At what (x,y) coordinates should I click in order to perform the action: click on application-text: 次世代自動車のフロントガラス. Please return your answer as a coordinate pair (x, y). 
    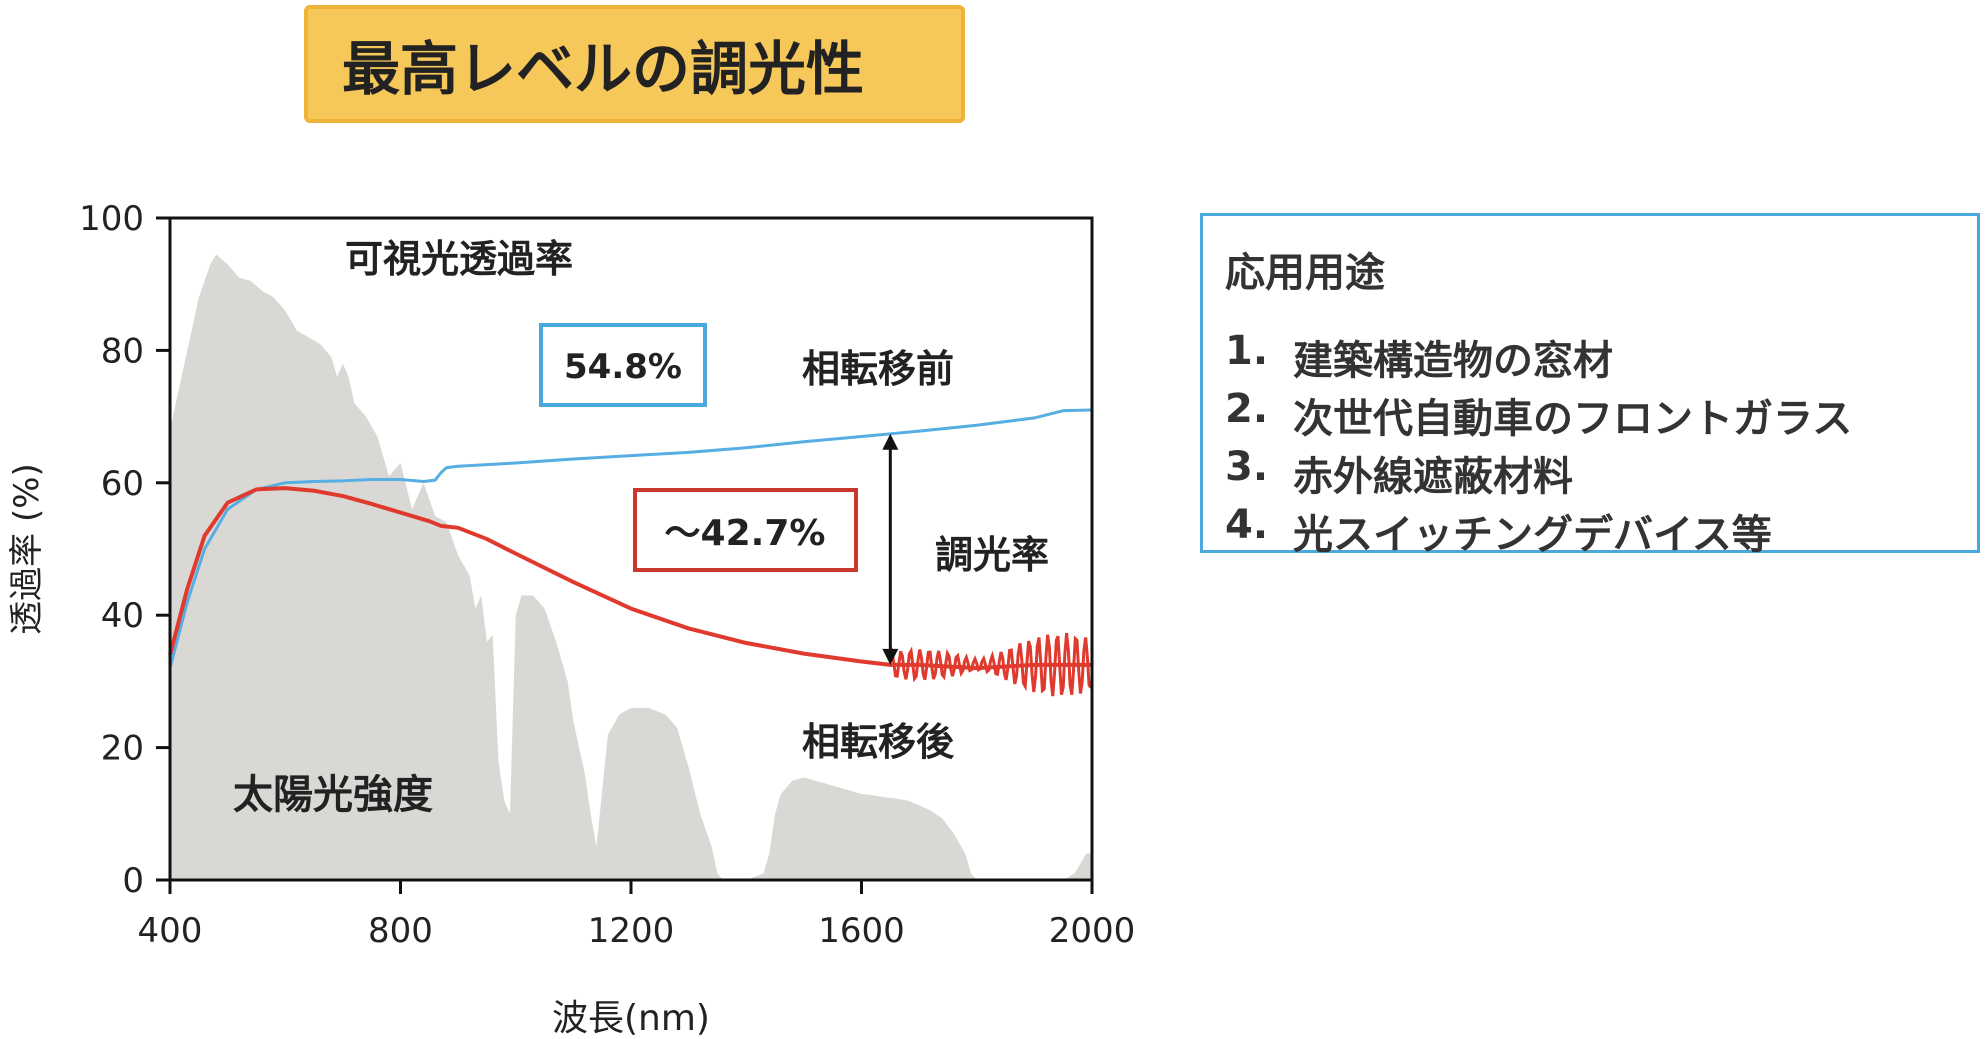
    Looking at the image, I should click on (1573, 419).